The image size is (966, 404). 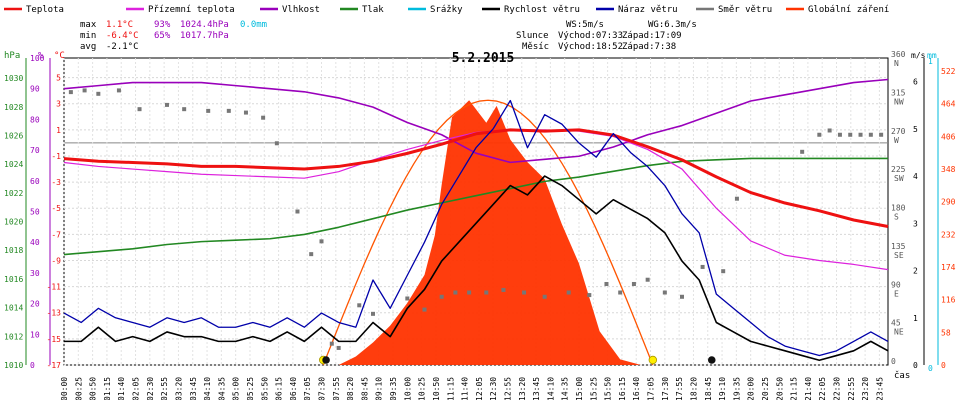 I want to click on time-tick-label: 00:50, so click(x=93, y=388).